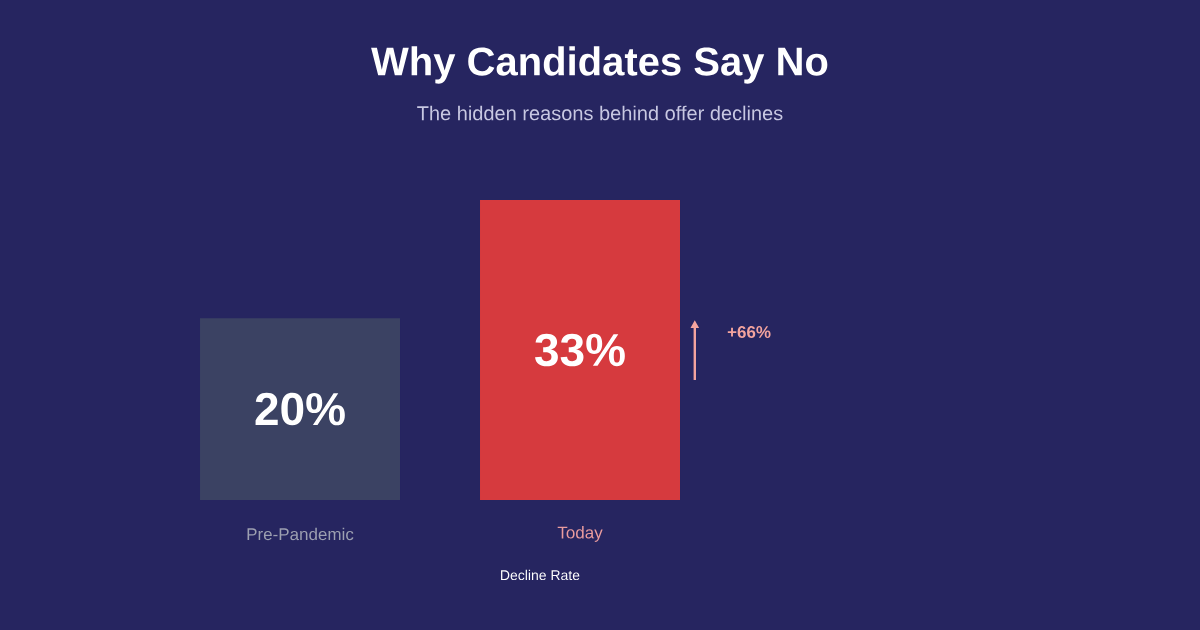 This screenshot has width=1200, height=630. Describe the element at coordinates (600, 113) in the screenshot. I see `chart-subtitle: The hidden reasons behind offer declines` at that location.